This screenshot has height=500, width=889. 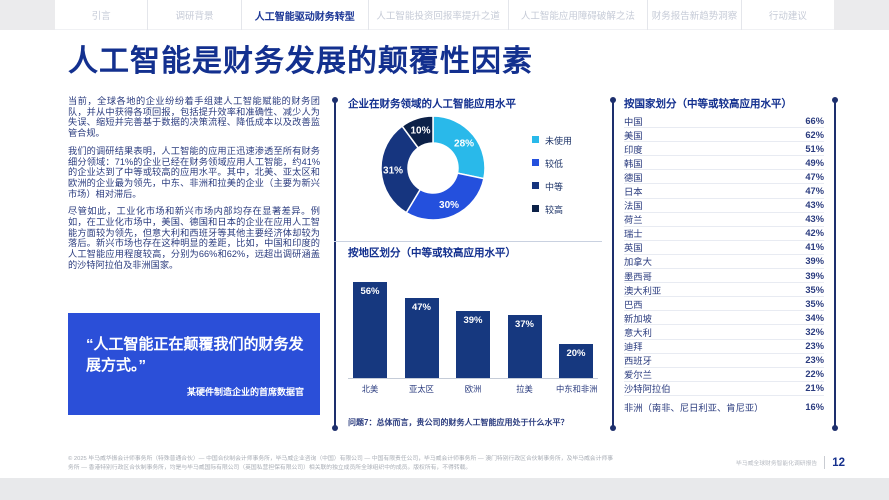 What do you see at coordinates (633, 234) in the screenshot?
I see `country-name: 瑞士` at bounding box center [633, 234].